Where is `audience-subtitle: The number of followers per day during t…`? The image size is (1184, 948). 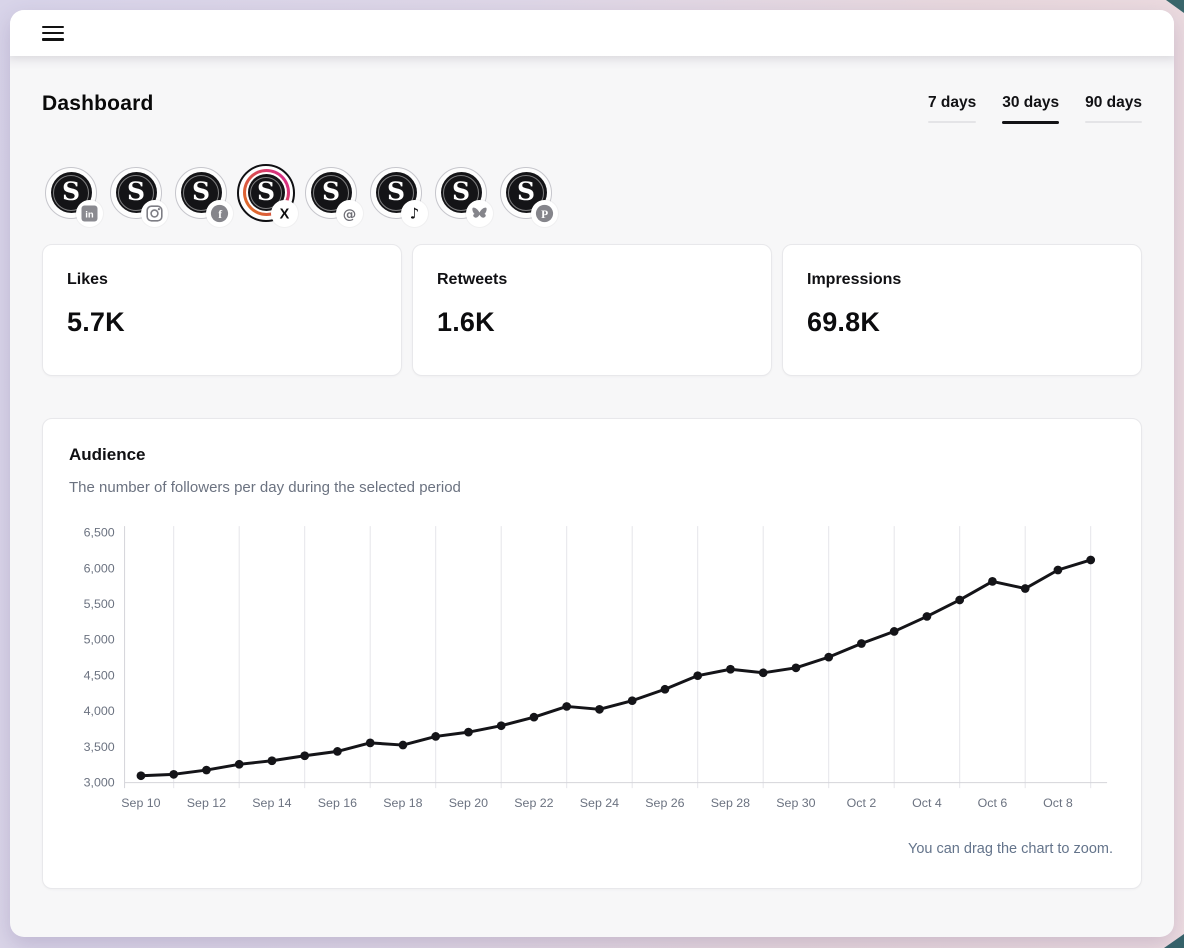
audience-subtitle: The number of followers per day during t… is located at coordinates (265, 487).